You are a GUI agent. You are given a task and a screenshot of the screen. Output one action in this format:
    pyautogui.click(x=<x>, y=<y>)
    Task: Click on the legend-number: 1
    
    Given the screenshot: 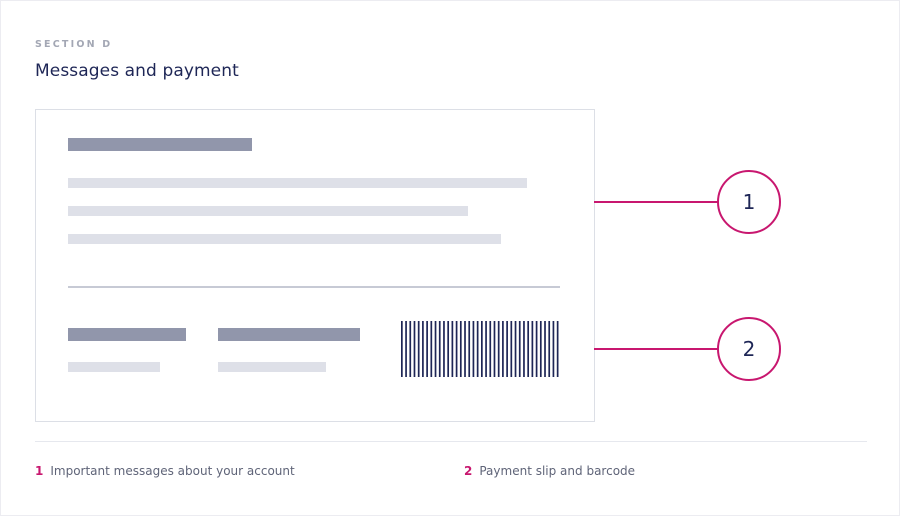 What is the action you would take?
    pyautogui.click(x=39, y=471)
    